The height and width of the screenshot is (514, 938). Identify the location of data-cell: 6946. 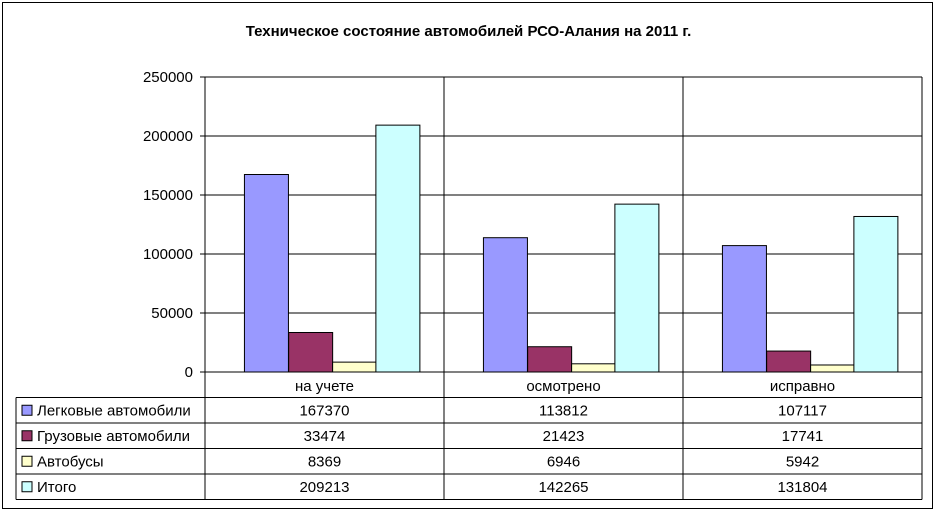
(563, 461).